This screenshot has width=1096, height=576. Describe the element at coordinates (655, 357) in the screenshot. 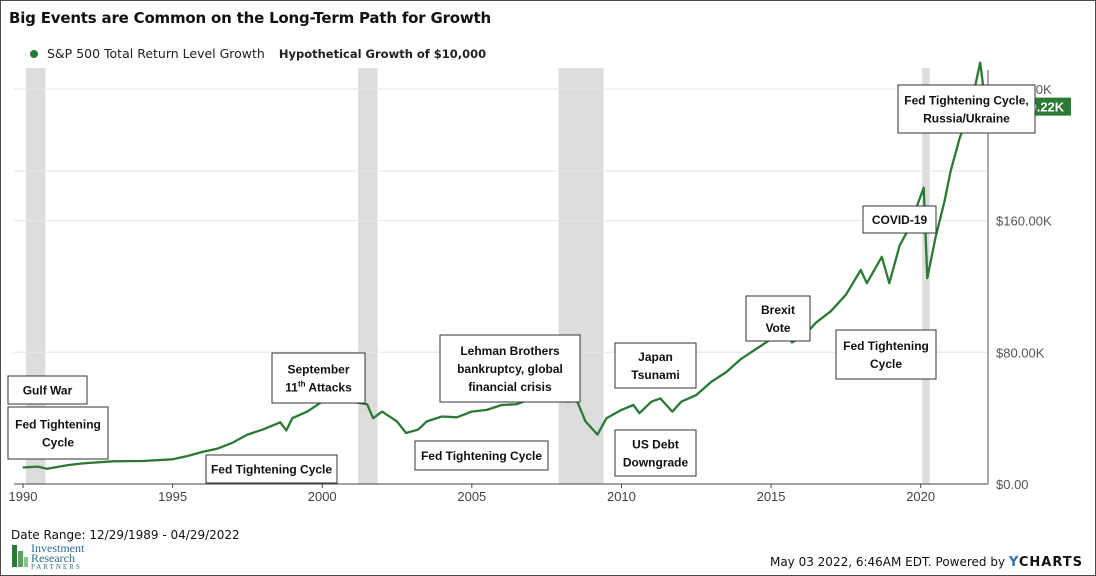

I see `annotation-text: Japan` at that location.